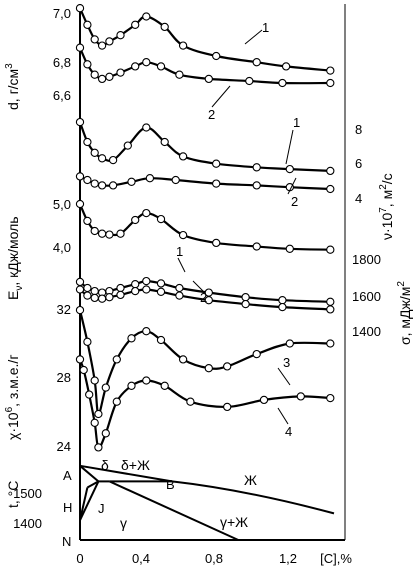 This screenshot has height=572, width=416. Describe the element at coordinates (64, 446) in the screenshot. I see `chi-tick-24: 24` at that location.